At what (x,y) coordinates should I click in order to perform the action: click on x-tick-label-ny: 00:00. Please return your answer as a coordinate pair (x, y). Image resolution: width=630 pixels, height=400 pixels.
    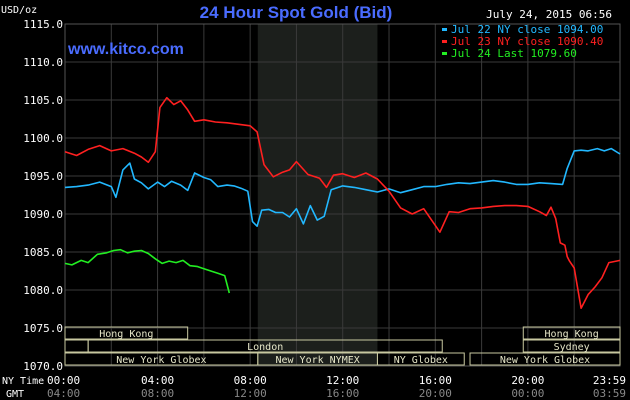
    Looking at the image, I should click on (63, 380).